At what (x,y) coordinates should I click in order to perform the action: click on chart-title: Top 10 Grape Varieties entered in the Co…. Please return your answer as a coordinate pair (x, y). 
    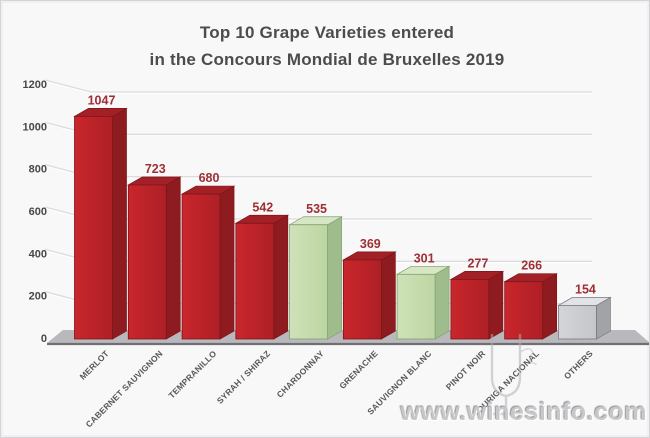
    Looking at the image, I should click on (327, 46).